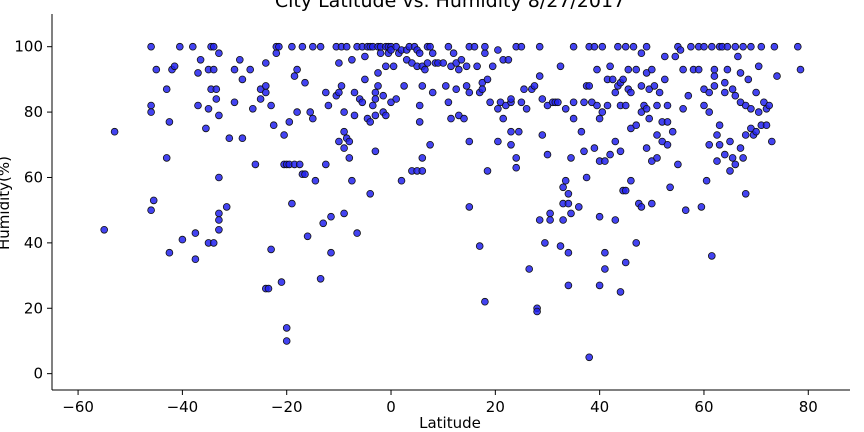 This screenshot has width=864, height=432. What do you see at coordinates (33, 243) in the screenshot?
I see `y-tick-label: 40` at bounding box center [33, 243].